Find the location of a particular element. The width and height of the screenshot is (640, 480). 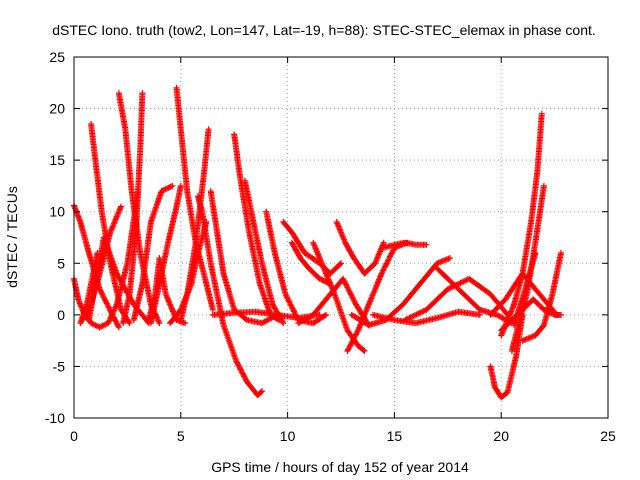

y-axis-label: dSTEC / TECUs is located at coordinates (12, 237).